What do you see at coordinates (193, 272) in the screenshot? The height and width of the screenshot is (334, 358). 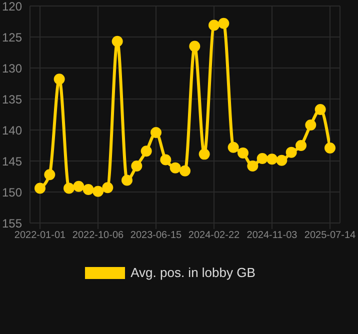 I see `legend-label: Avg. pos. in lobby GB` at bounding box center [193, 272].